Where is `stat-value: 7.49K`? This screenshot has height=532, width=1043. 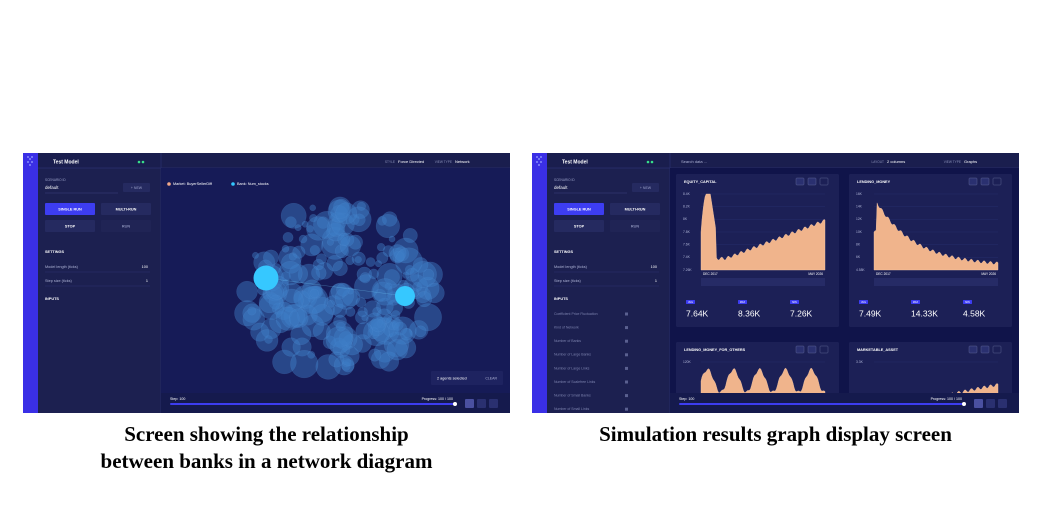 stat-value: 7.49K is located at coordinates (870, 313).